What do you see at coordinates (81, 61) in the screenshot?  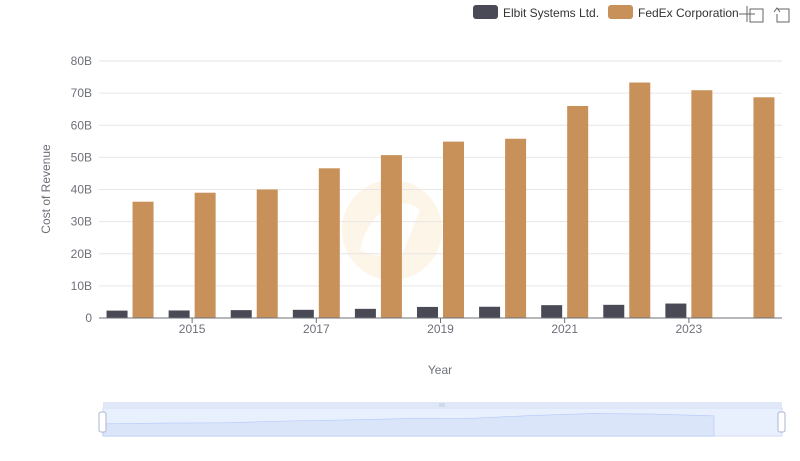 I see `y-tick-label: 80B` at bounding box center [81, 61].